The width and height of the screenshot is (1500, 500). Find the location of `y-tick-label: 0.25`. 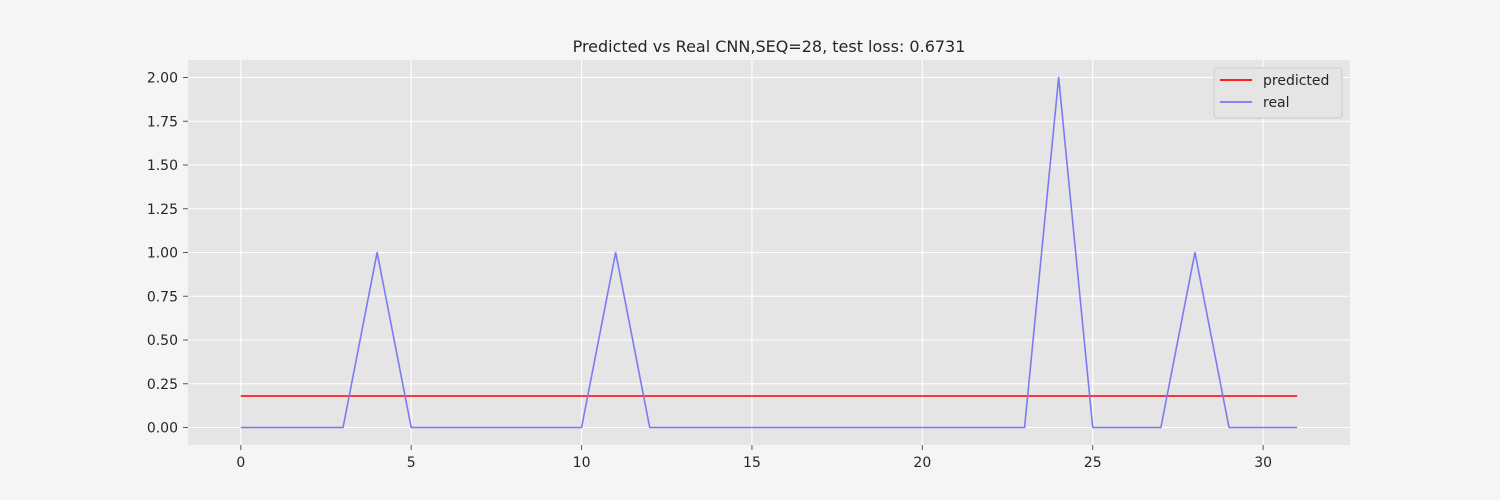

y-tick-label: 0.25 is located at coordinates (162, 385).